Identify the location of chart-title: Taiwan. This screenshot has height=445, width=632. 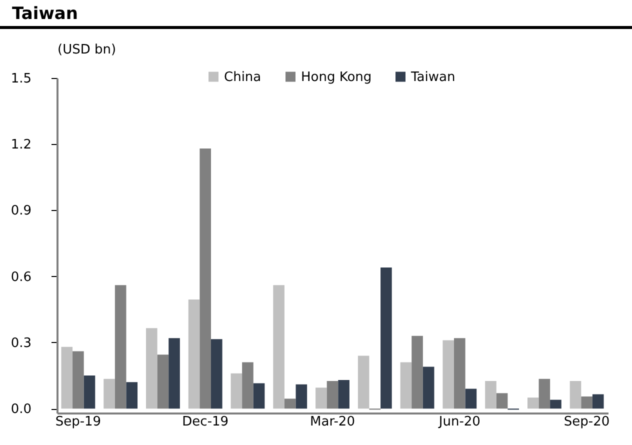
(316, 14).